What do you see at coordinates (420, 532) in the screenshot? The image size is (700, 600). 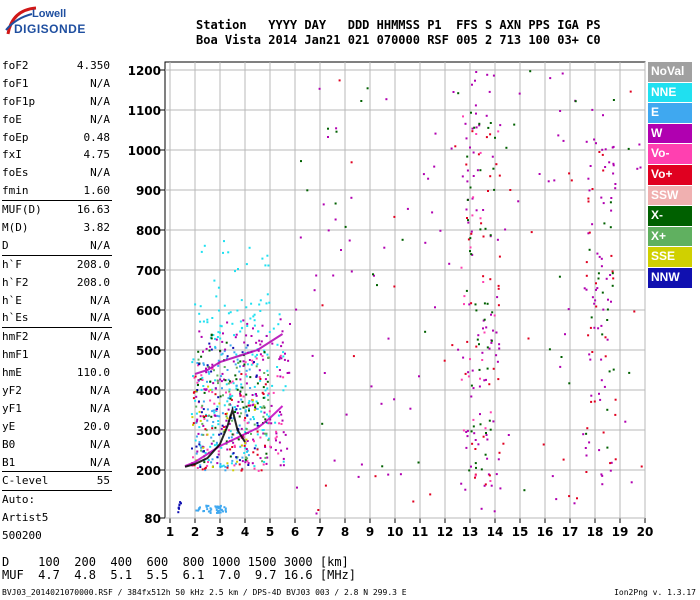 I see `x-tick-label: 11` at bounding box center [420, 532].